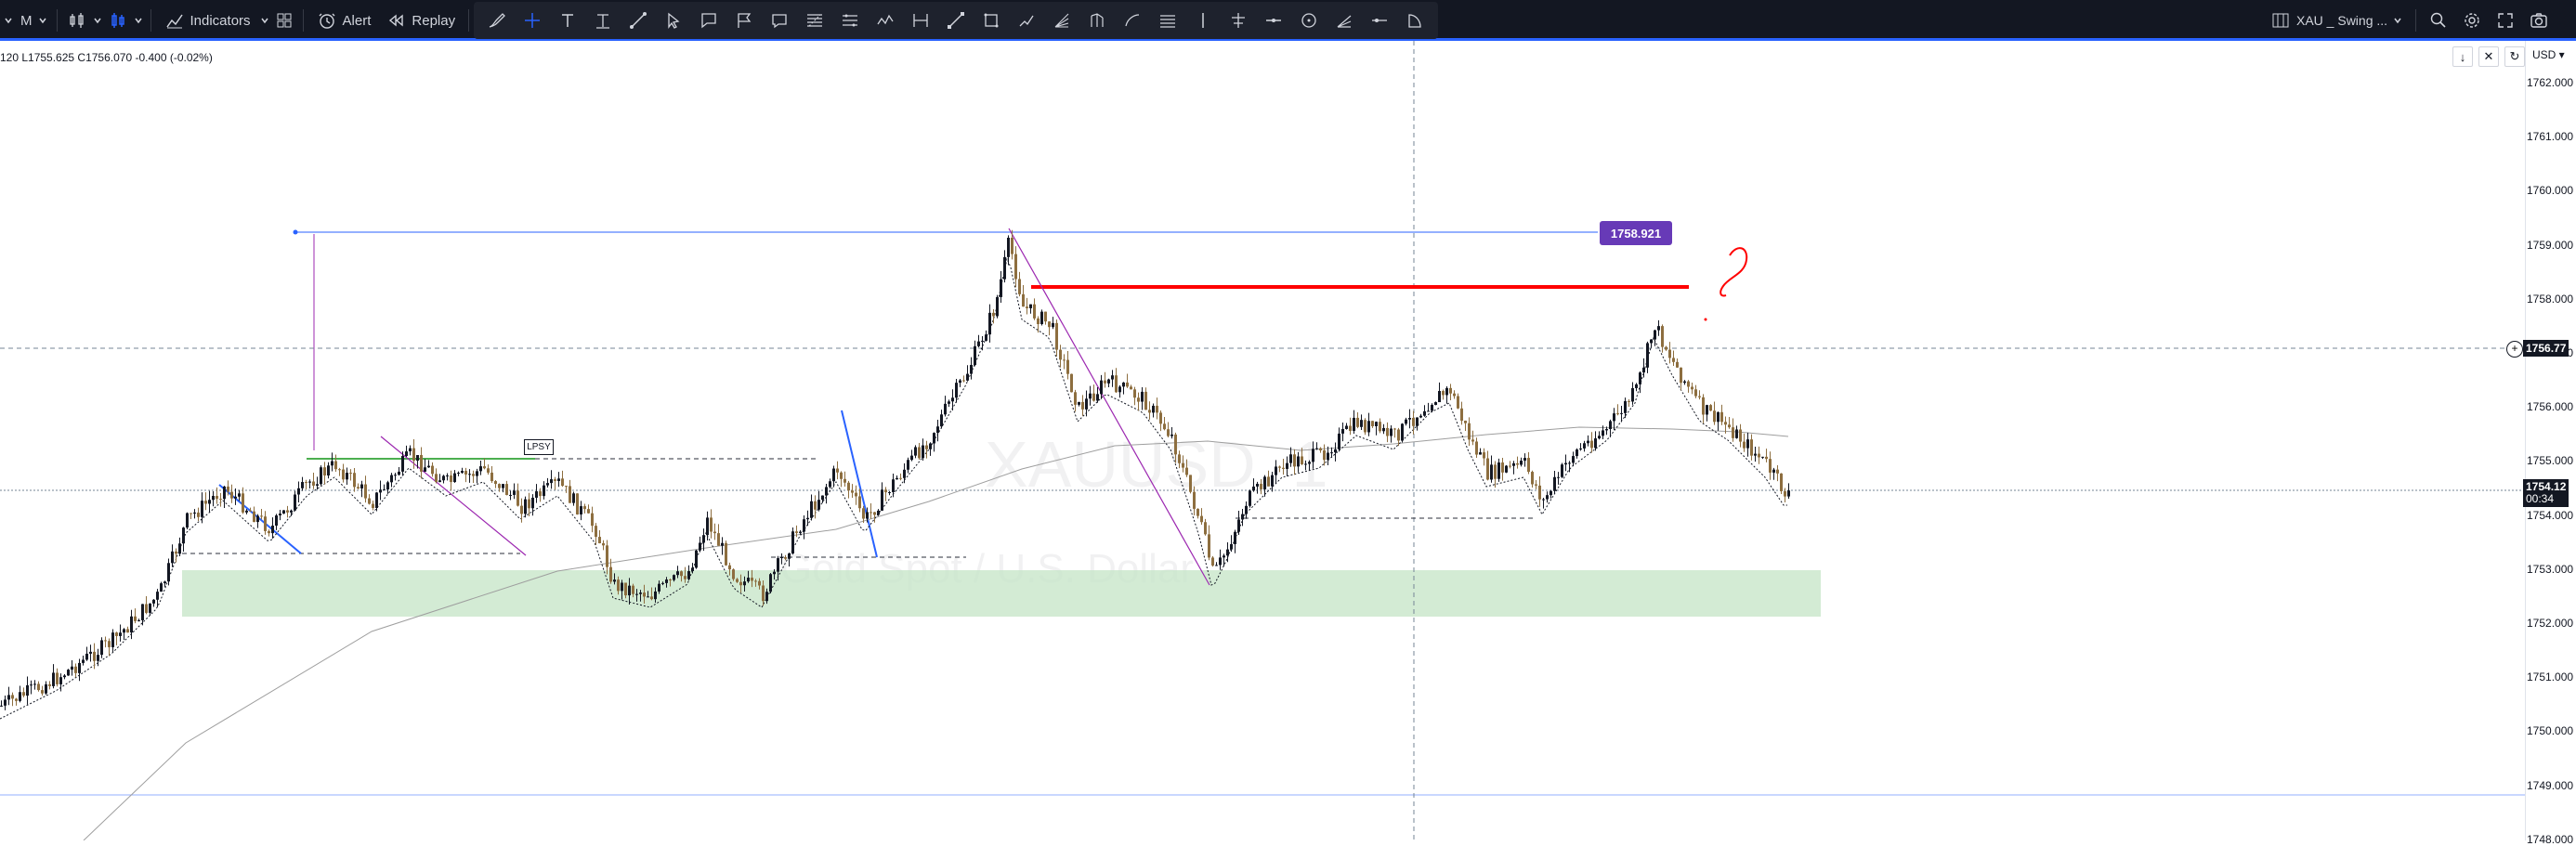 The image size is (2576, 846). What do you see at coordinates (532, 20) in the screenshot?
I see `crosshair-icon` at bounding box center [532, 20].